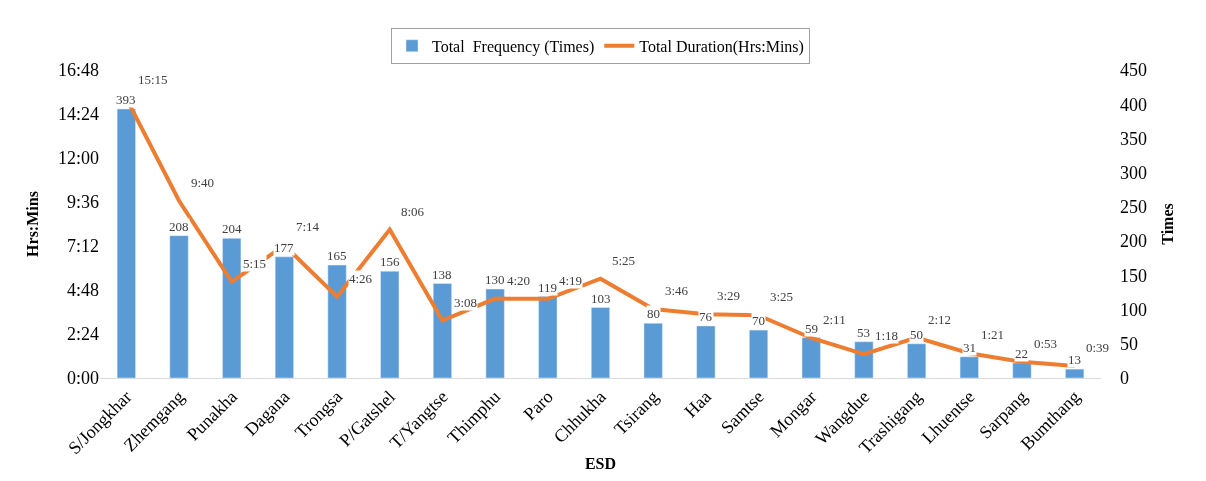 The width and height of the screenshot is (1206, 481). I want to click on data-label: 53, so click(863, 332).